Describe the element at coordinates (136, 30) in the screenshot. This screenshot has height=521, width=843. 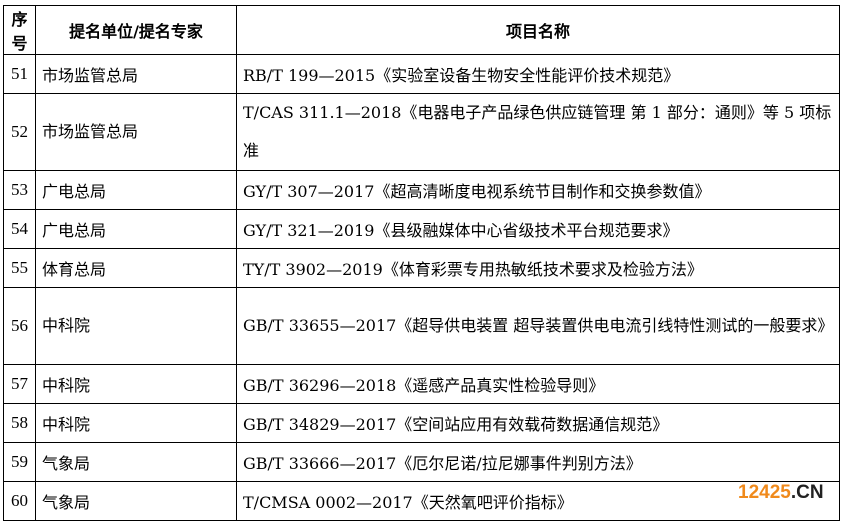
I see `header-org: 提名单位/提名专家` at that location.